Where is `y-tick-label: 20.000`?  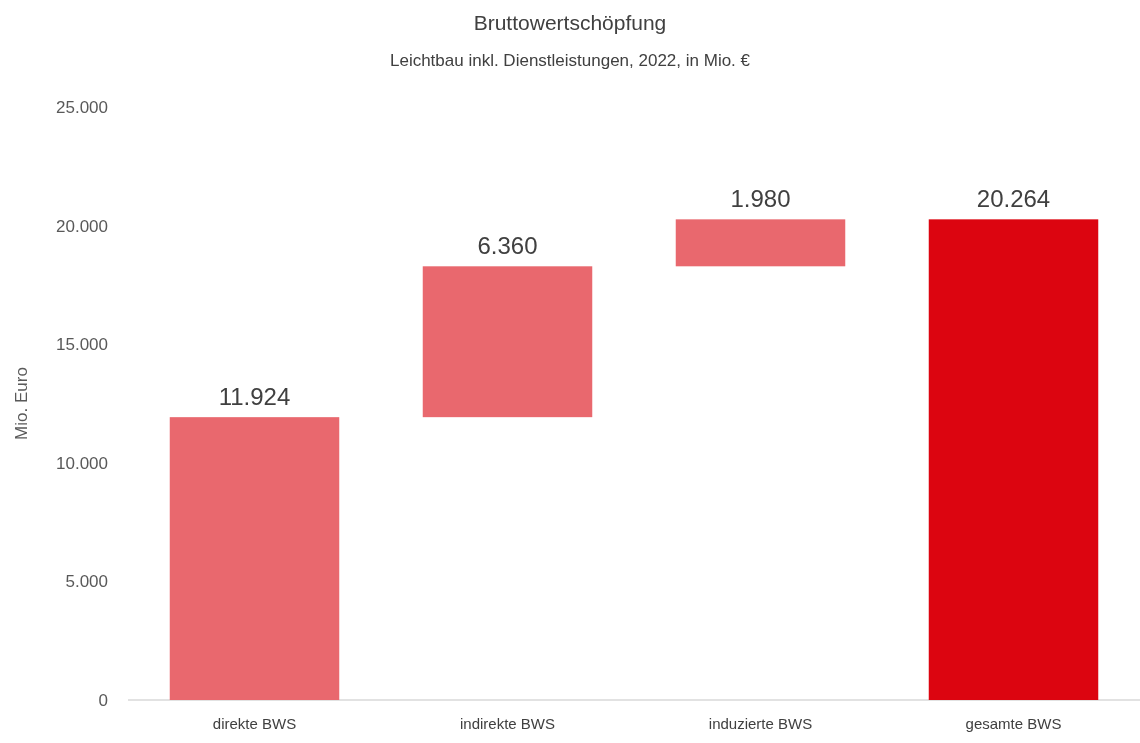
y-tick-label: 20.000 is located at coordinates (82, 226).